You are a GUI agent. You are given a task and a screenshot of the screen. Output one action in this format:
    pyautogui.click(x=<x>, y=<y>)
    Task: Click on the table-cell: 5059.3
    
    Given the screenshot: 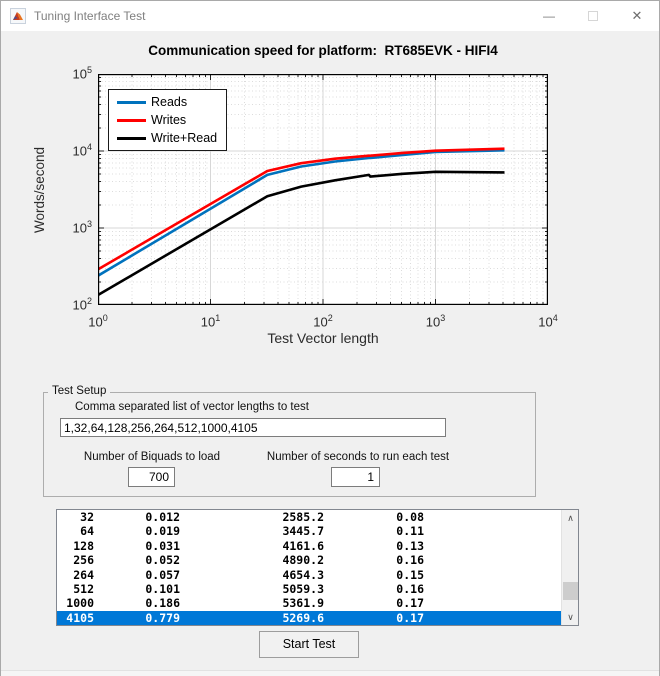 What is the action you would take?
    pyautogui.click(x=303, y=588)
    